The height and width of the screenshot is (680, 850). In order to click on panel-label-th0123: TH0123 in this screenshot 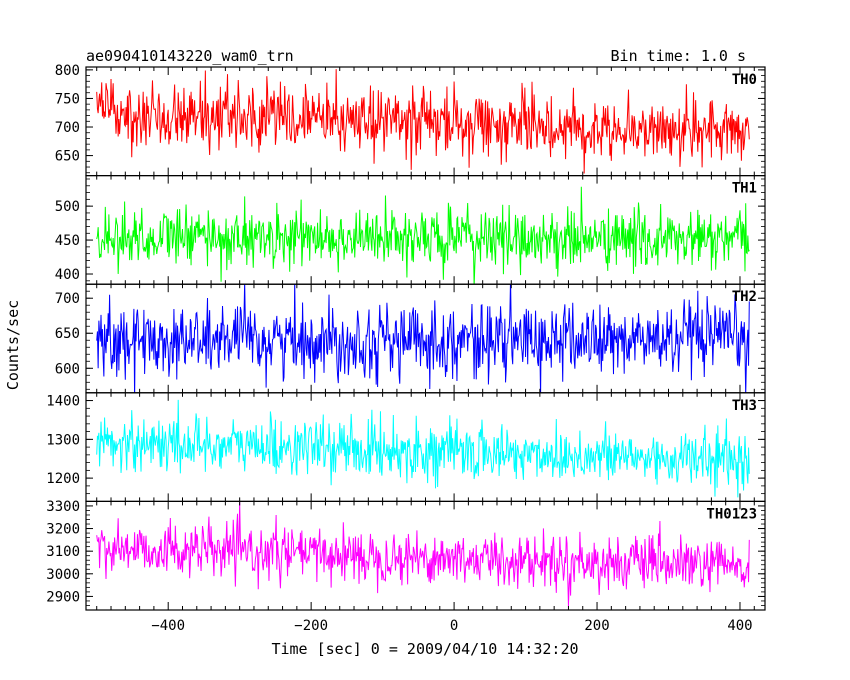, I will do `click(731, 514)`.